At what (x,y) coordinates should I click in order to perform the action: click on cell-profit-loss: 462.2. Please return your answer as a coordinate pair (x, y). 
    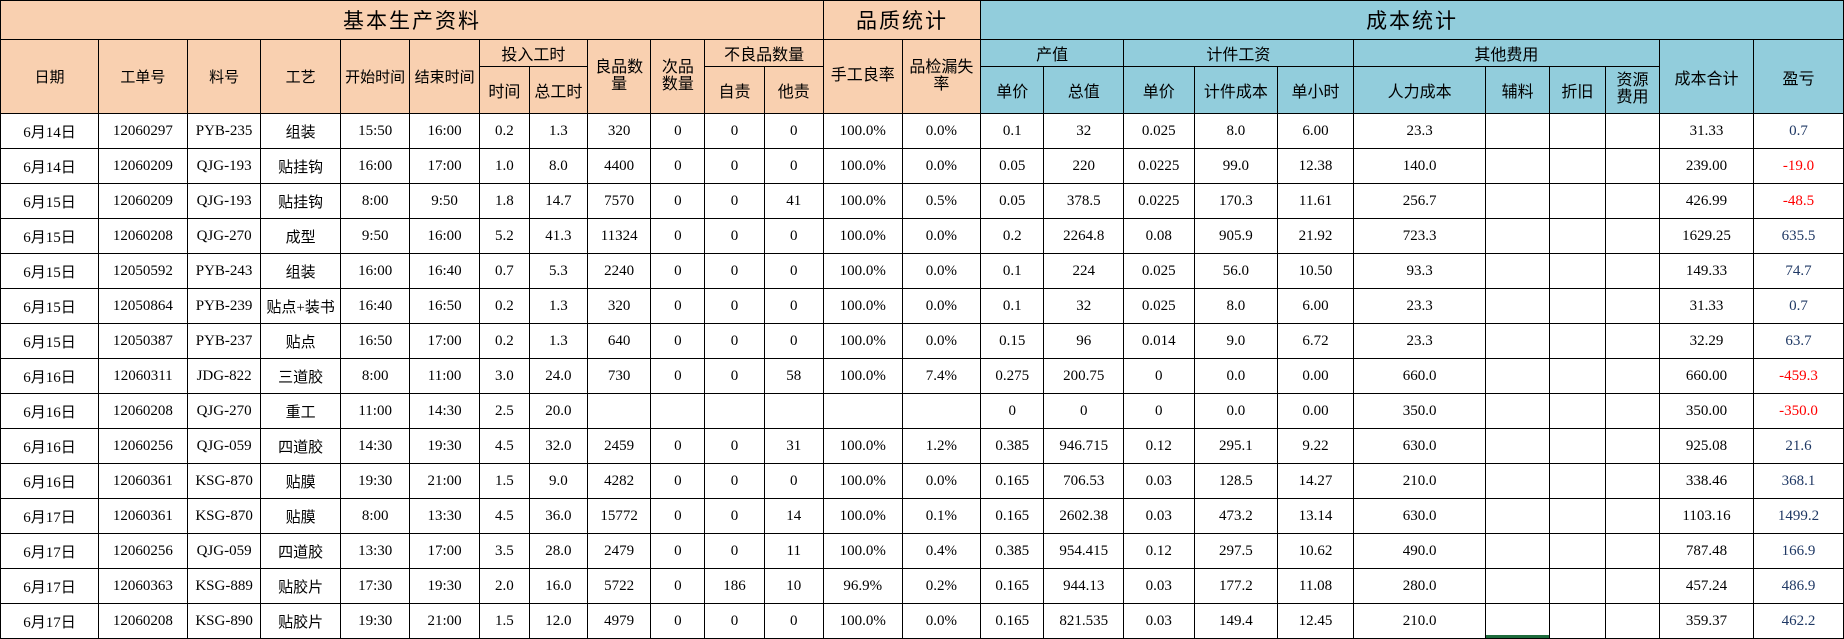
    Looking at the image, I should click on (1798, 621).